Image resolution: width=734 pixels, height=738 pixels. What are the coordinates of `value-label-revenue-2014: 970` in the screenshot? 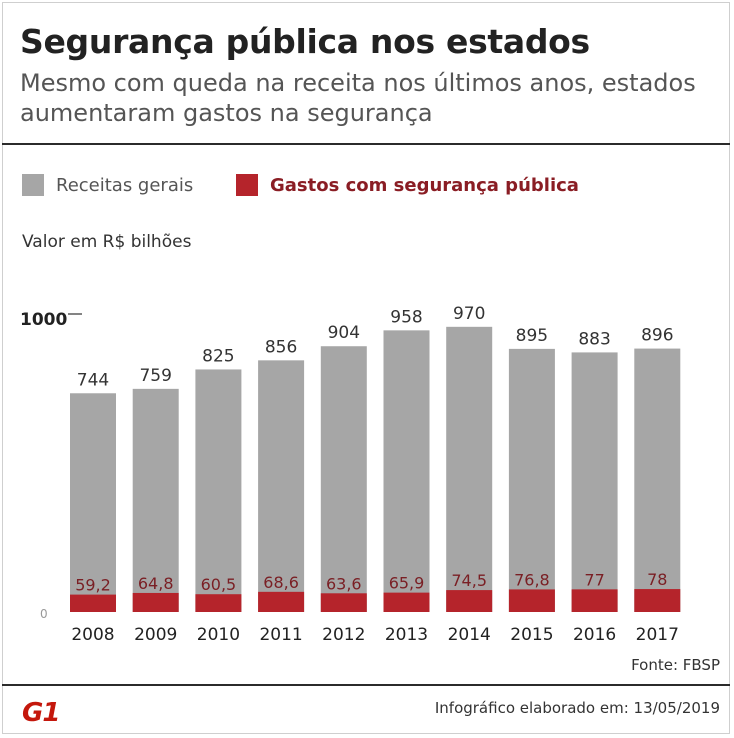 It's located at (469, 314).